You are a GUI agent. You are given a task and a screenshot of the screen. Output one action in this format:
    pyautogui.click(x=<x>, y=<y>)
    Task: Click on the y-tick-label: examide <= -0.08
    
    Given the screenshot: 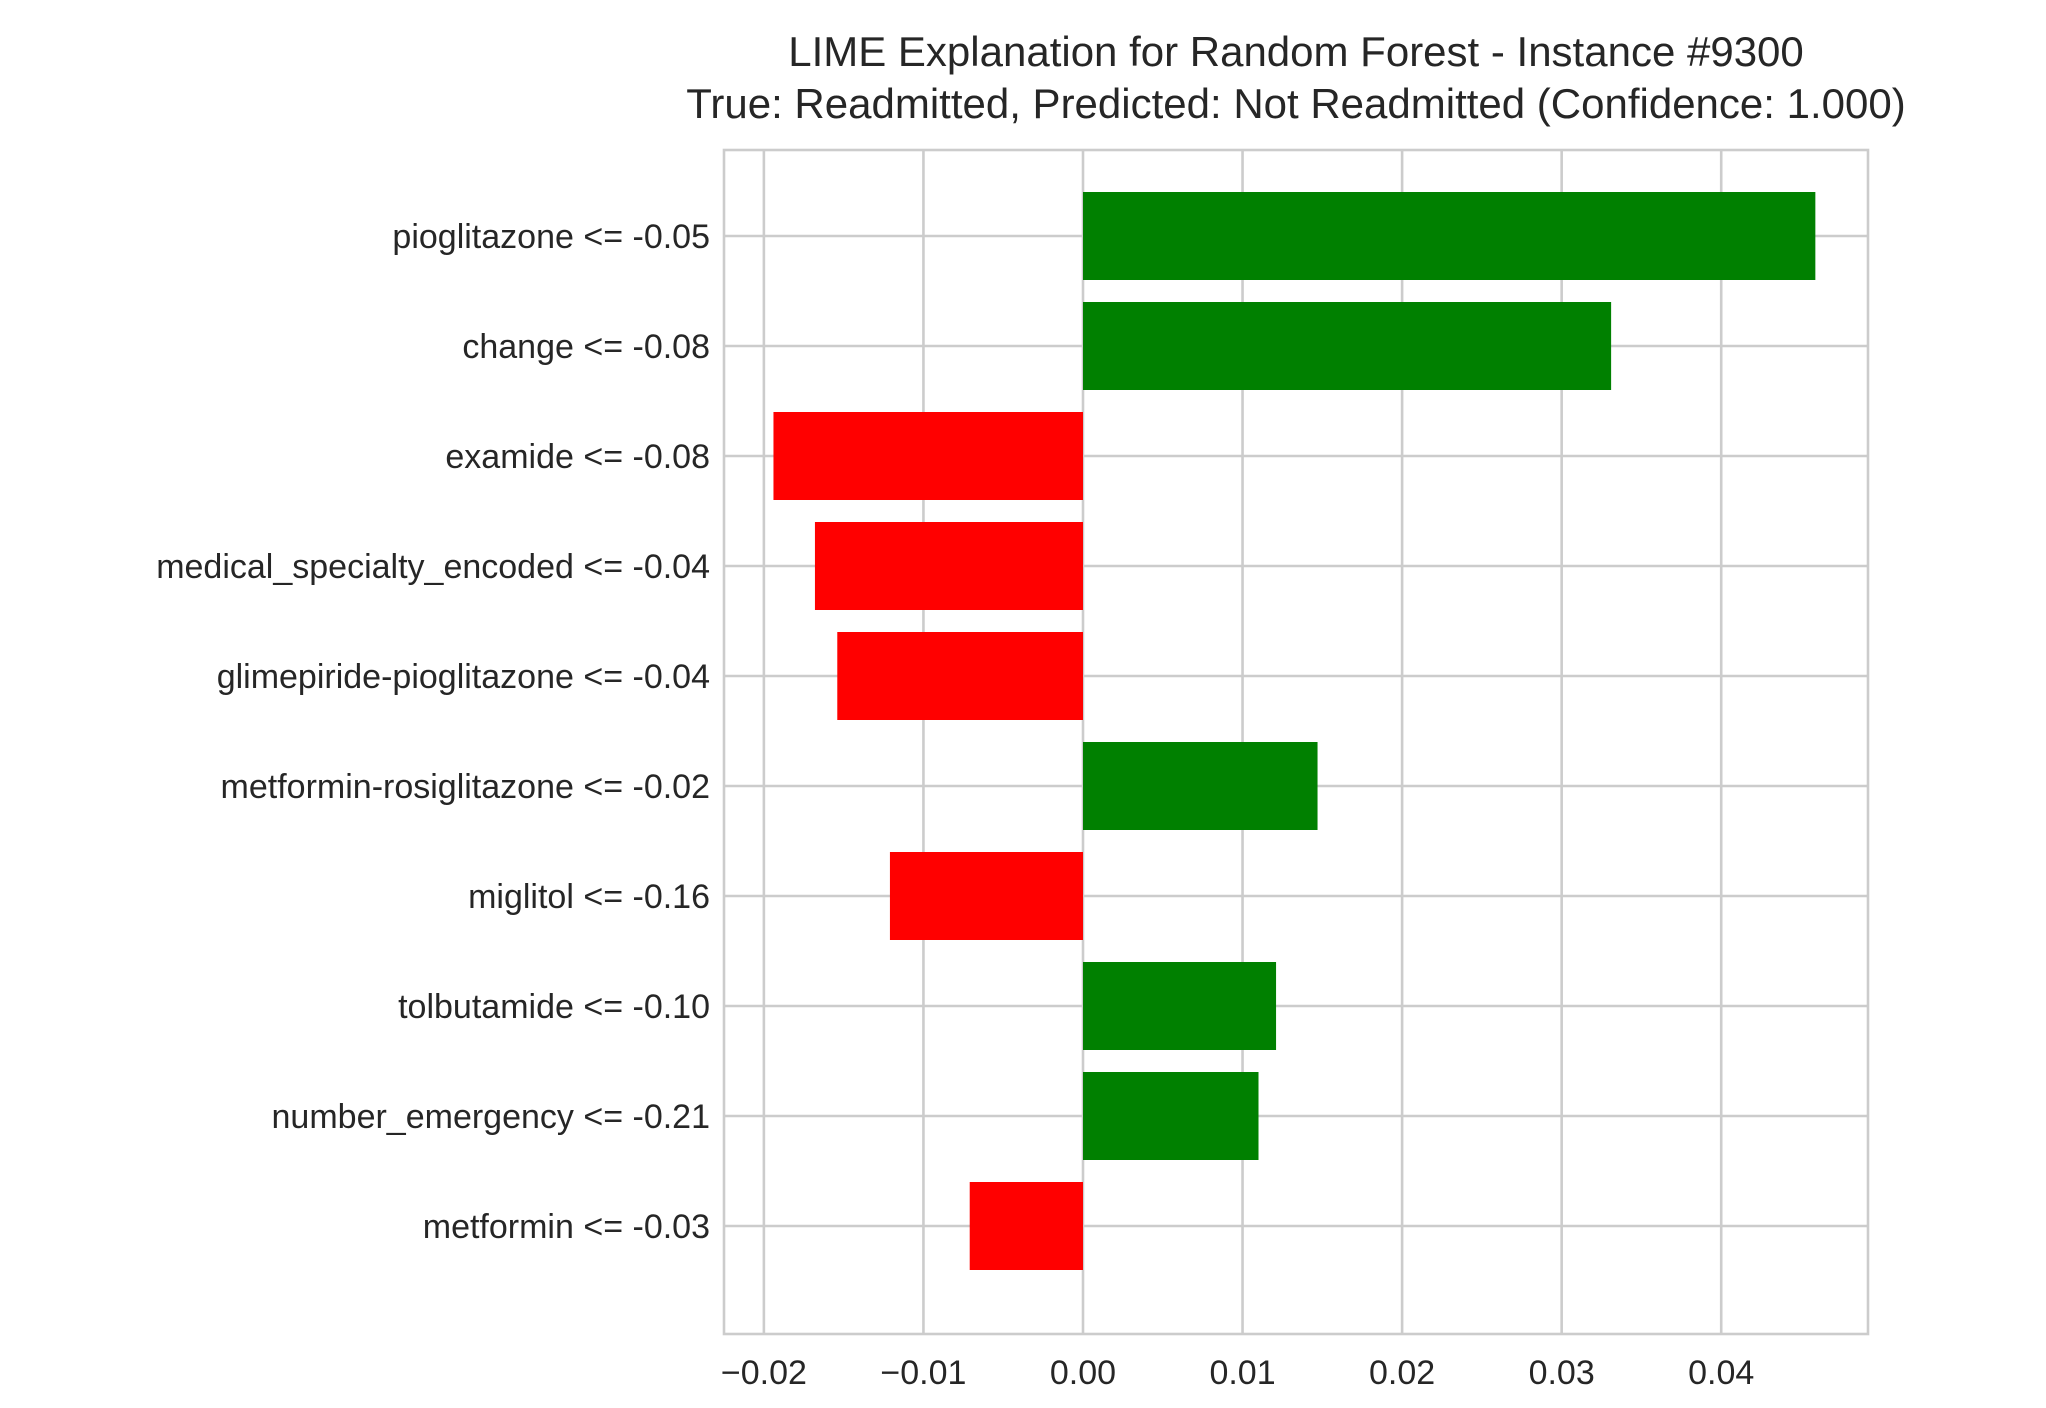 What is the action you would take?
    pyautogui.click(x=577, y=457)
    